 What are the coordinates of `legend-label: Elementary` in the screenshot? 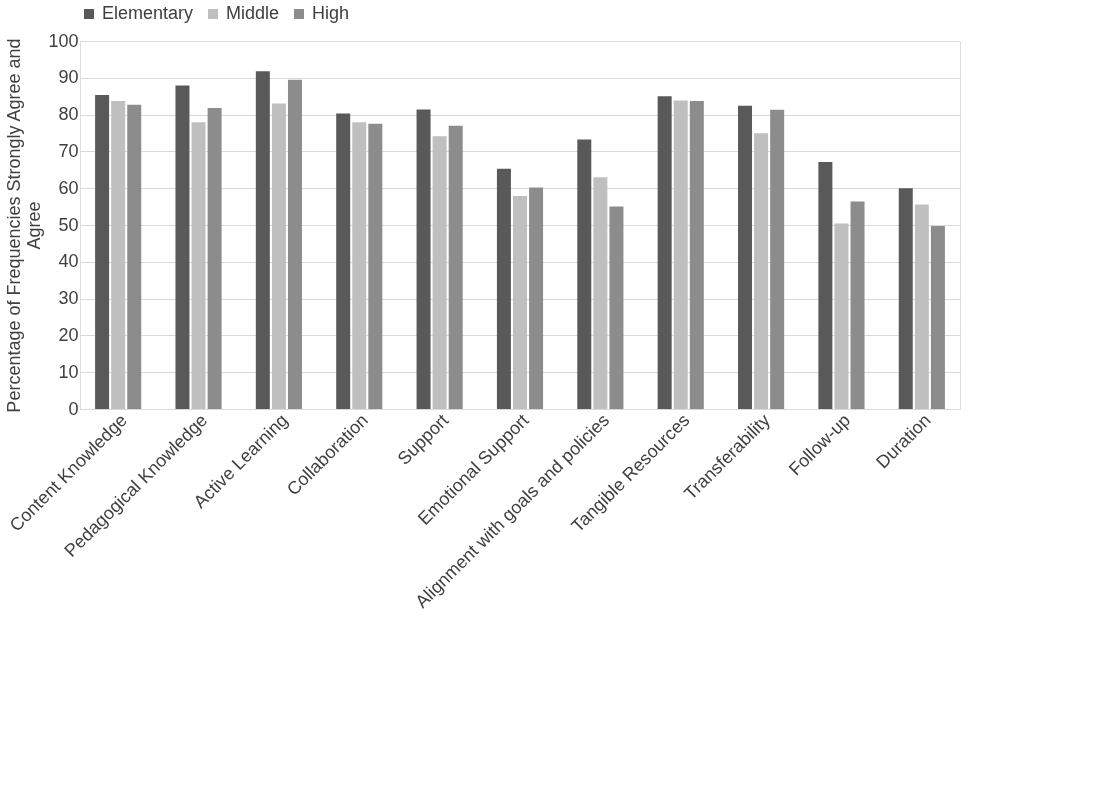 It's located at (148, 13).